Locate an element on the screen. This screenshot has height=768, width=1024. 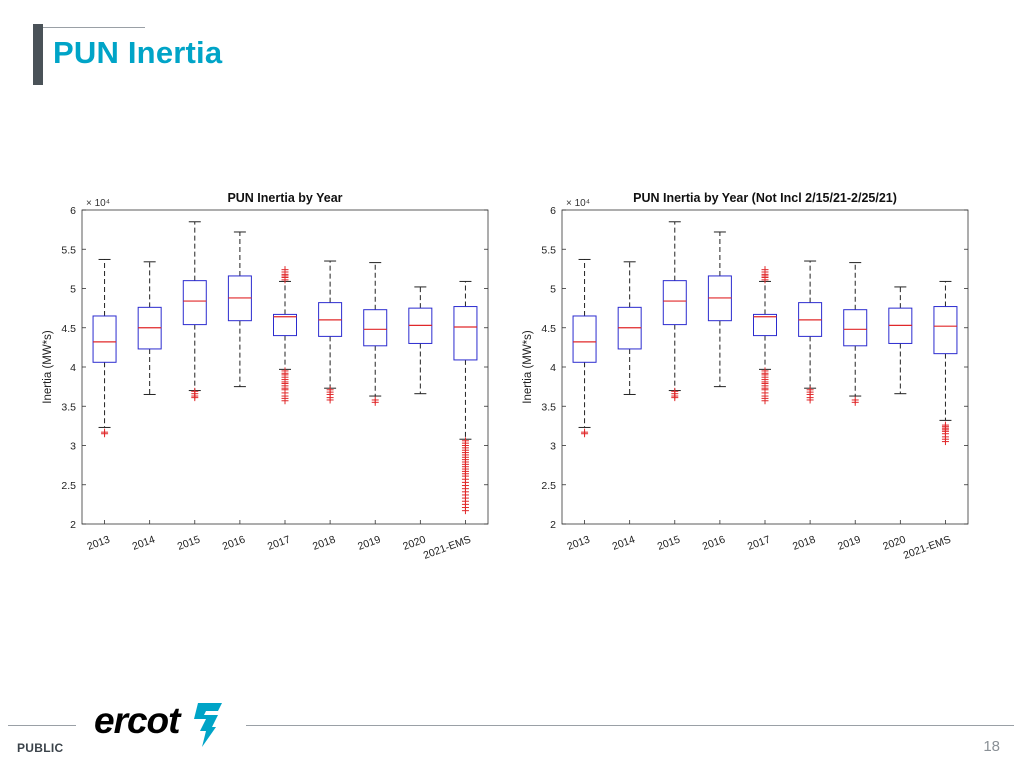
title-rule is located at coordinates (94, 27).